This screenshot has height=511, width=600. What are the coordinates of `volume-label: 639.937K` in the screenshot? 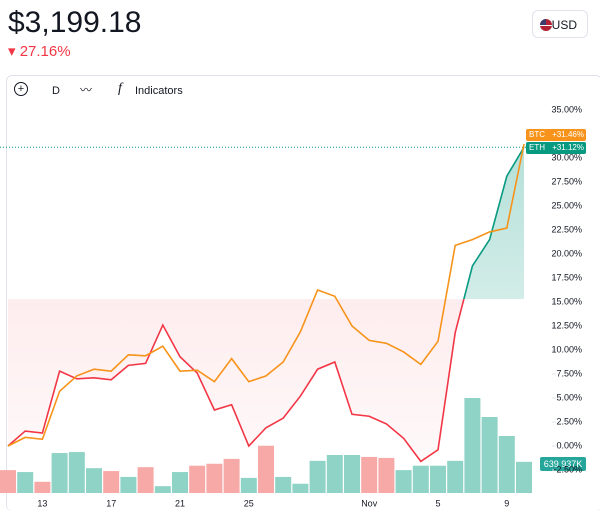 It's located at (563, 464).